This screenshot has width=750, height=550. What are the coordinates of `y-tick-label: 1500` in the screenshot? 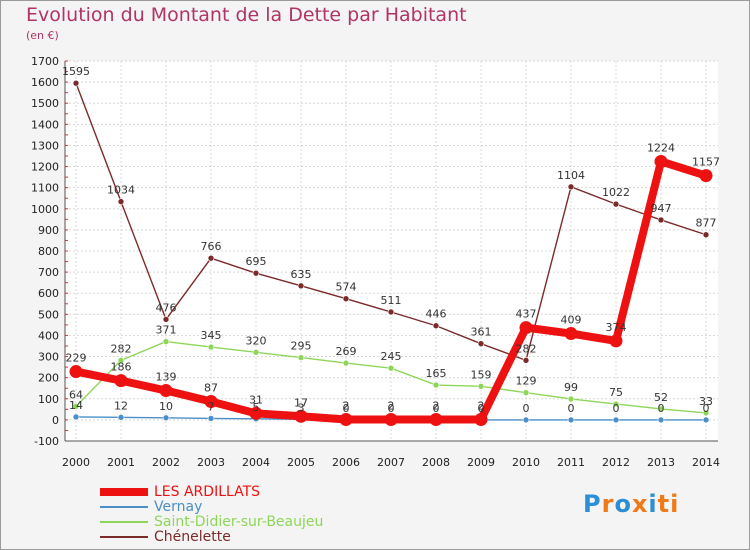 It's located at (45, 103).